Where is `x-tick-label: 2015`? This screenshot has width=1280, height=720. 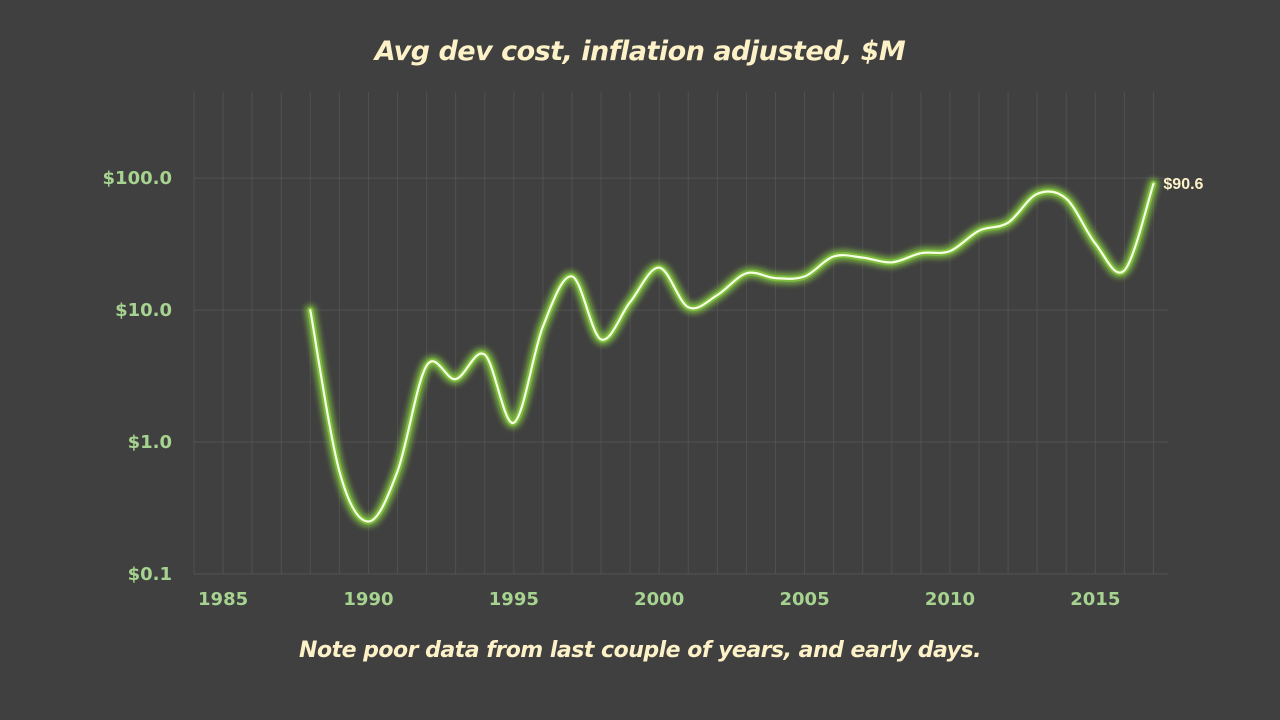
x-tick-label: 2015 is located at coordinates (1095, 599).